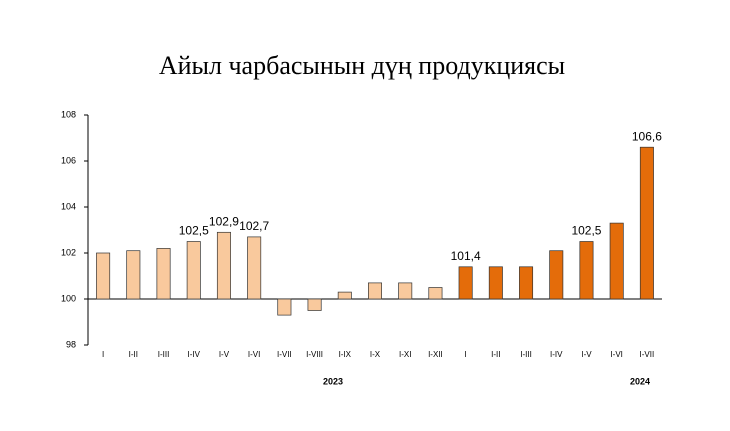 The height and width of the screenshot is (431, 730). Describe the element at coordinates (68, 206) in the screenshot. I see `y-tick-label: 104` at that location.